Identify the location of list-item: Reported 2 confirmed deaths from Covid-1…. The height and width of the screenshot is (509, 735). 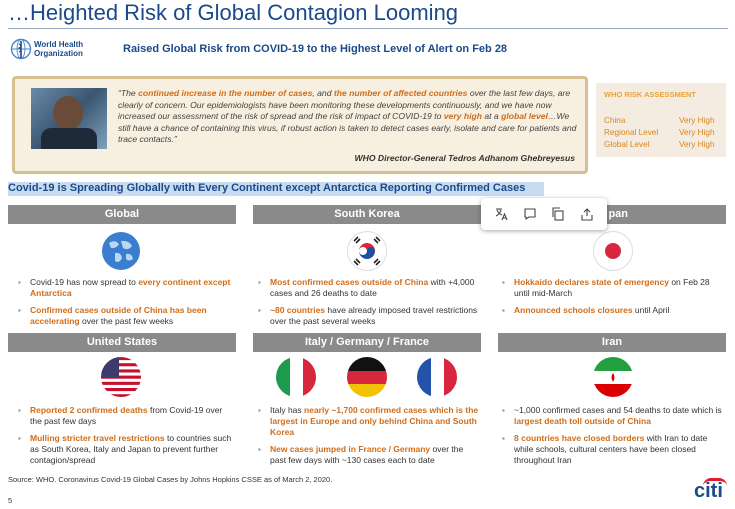
(127, 416).